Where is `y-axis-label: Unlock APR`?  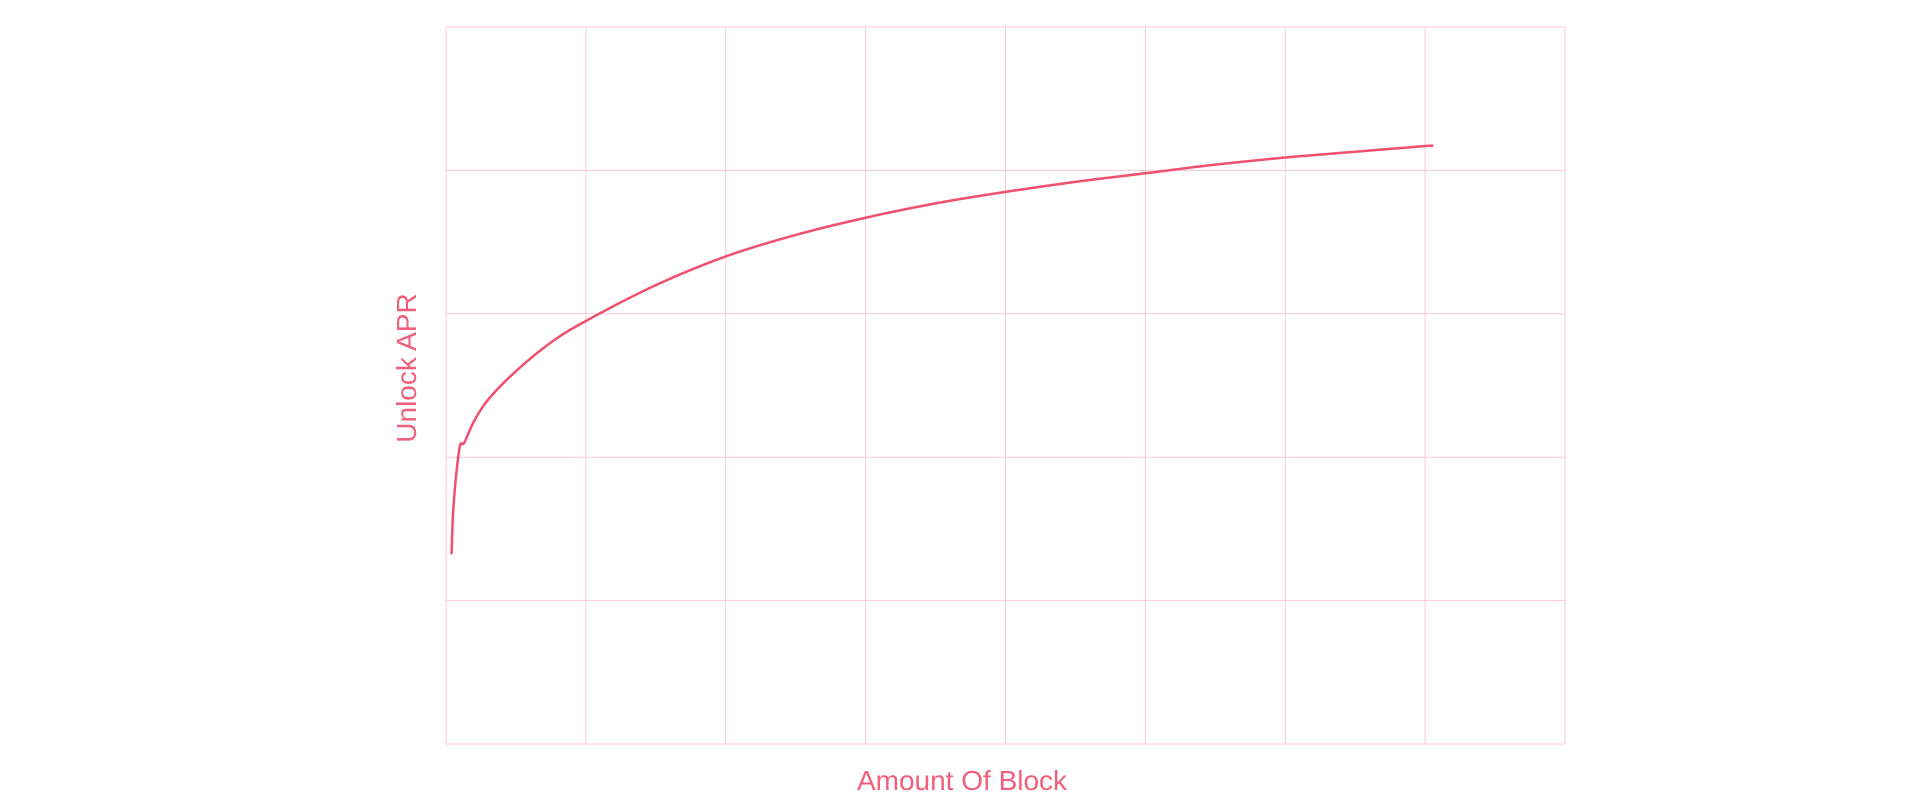 y-axis-label: Unlock APR is located at coordinates (406, 367).